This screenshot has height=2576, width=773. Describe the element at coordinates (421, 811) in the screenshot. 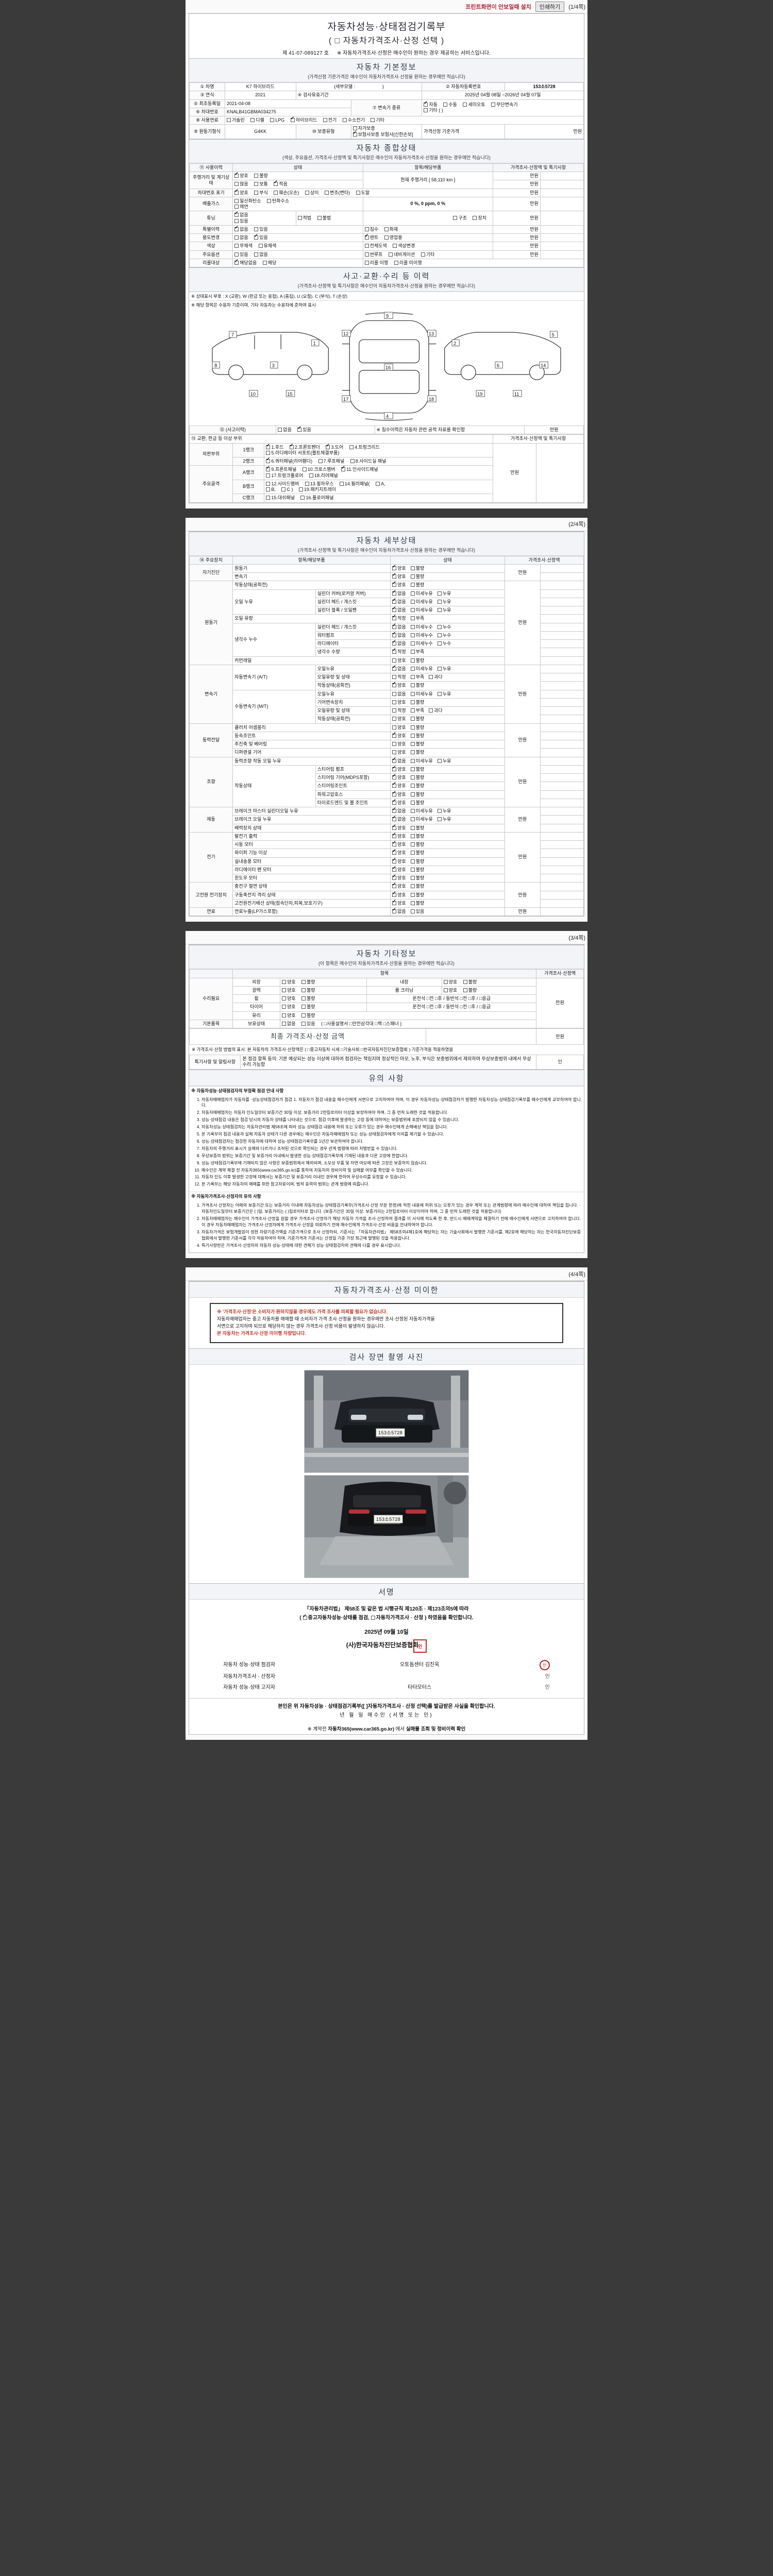

I see `state-option: 미세누유` at that location.